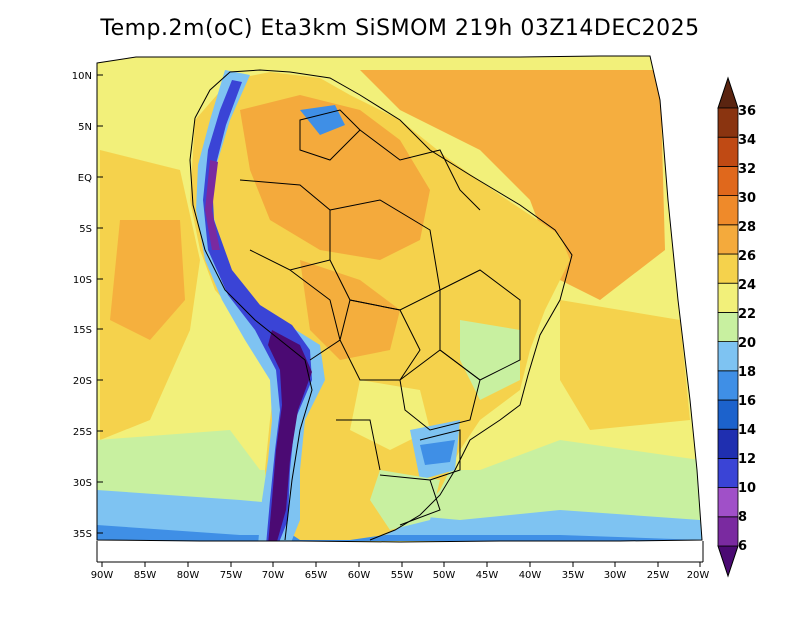  What do you see at coordinates (82, 483) in the screenshot?
I see `lat-label: 30S` at bounding box center [82, 483].